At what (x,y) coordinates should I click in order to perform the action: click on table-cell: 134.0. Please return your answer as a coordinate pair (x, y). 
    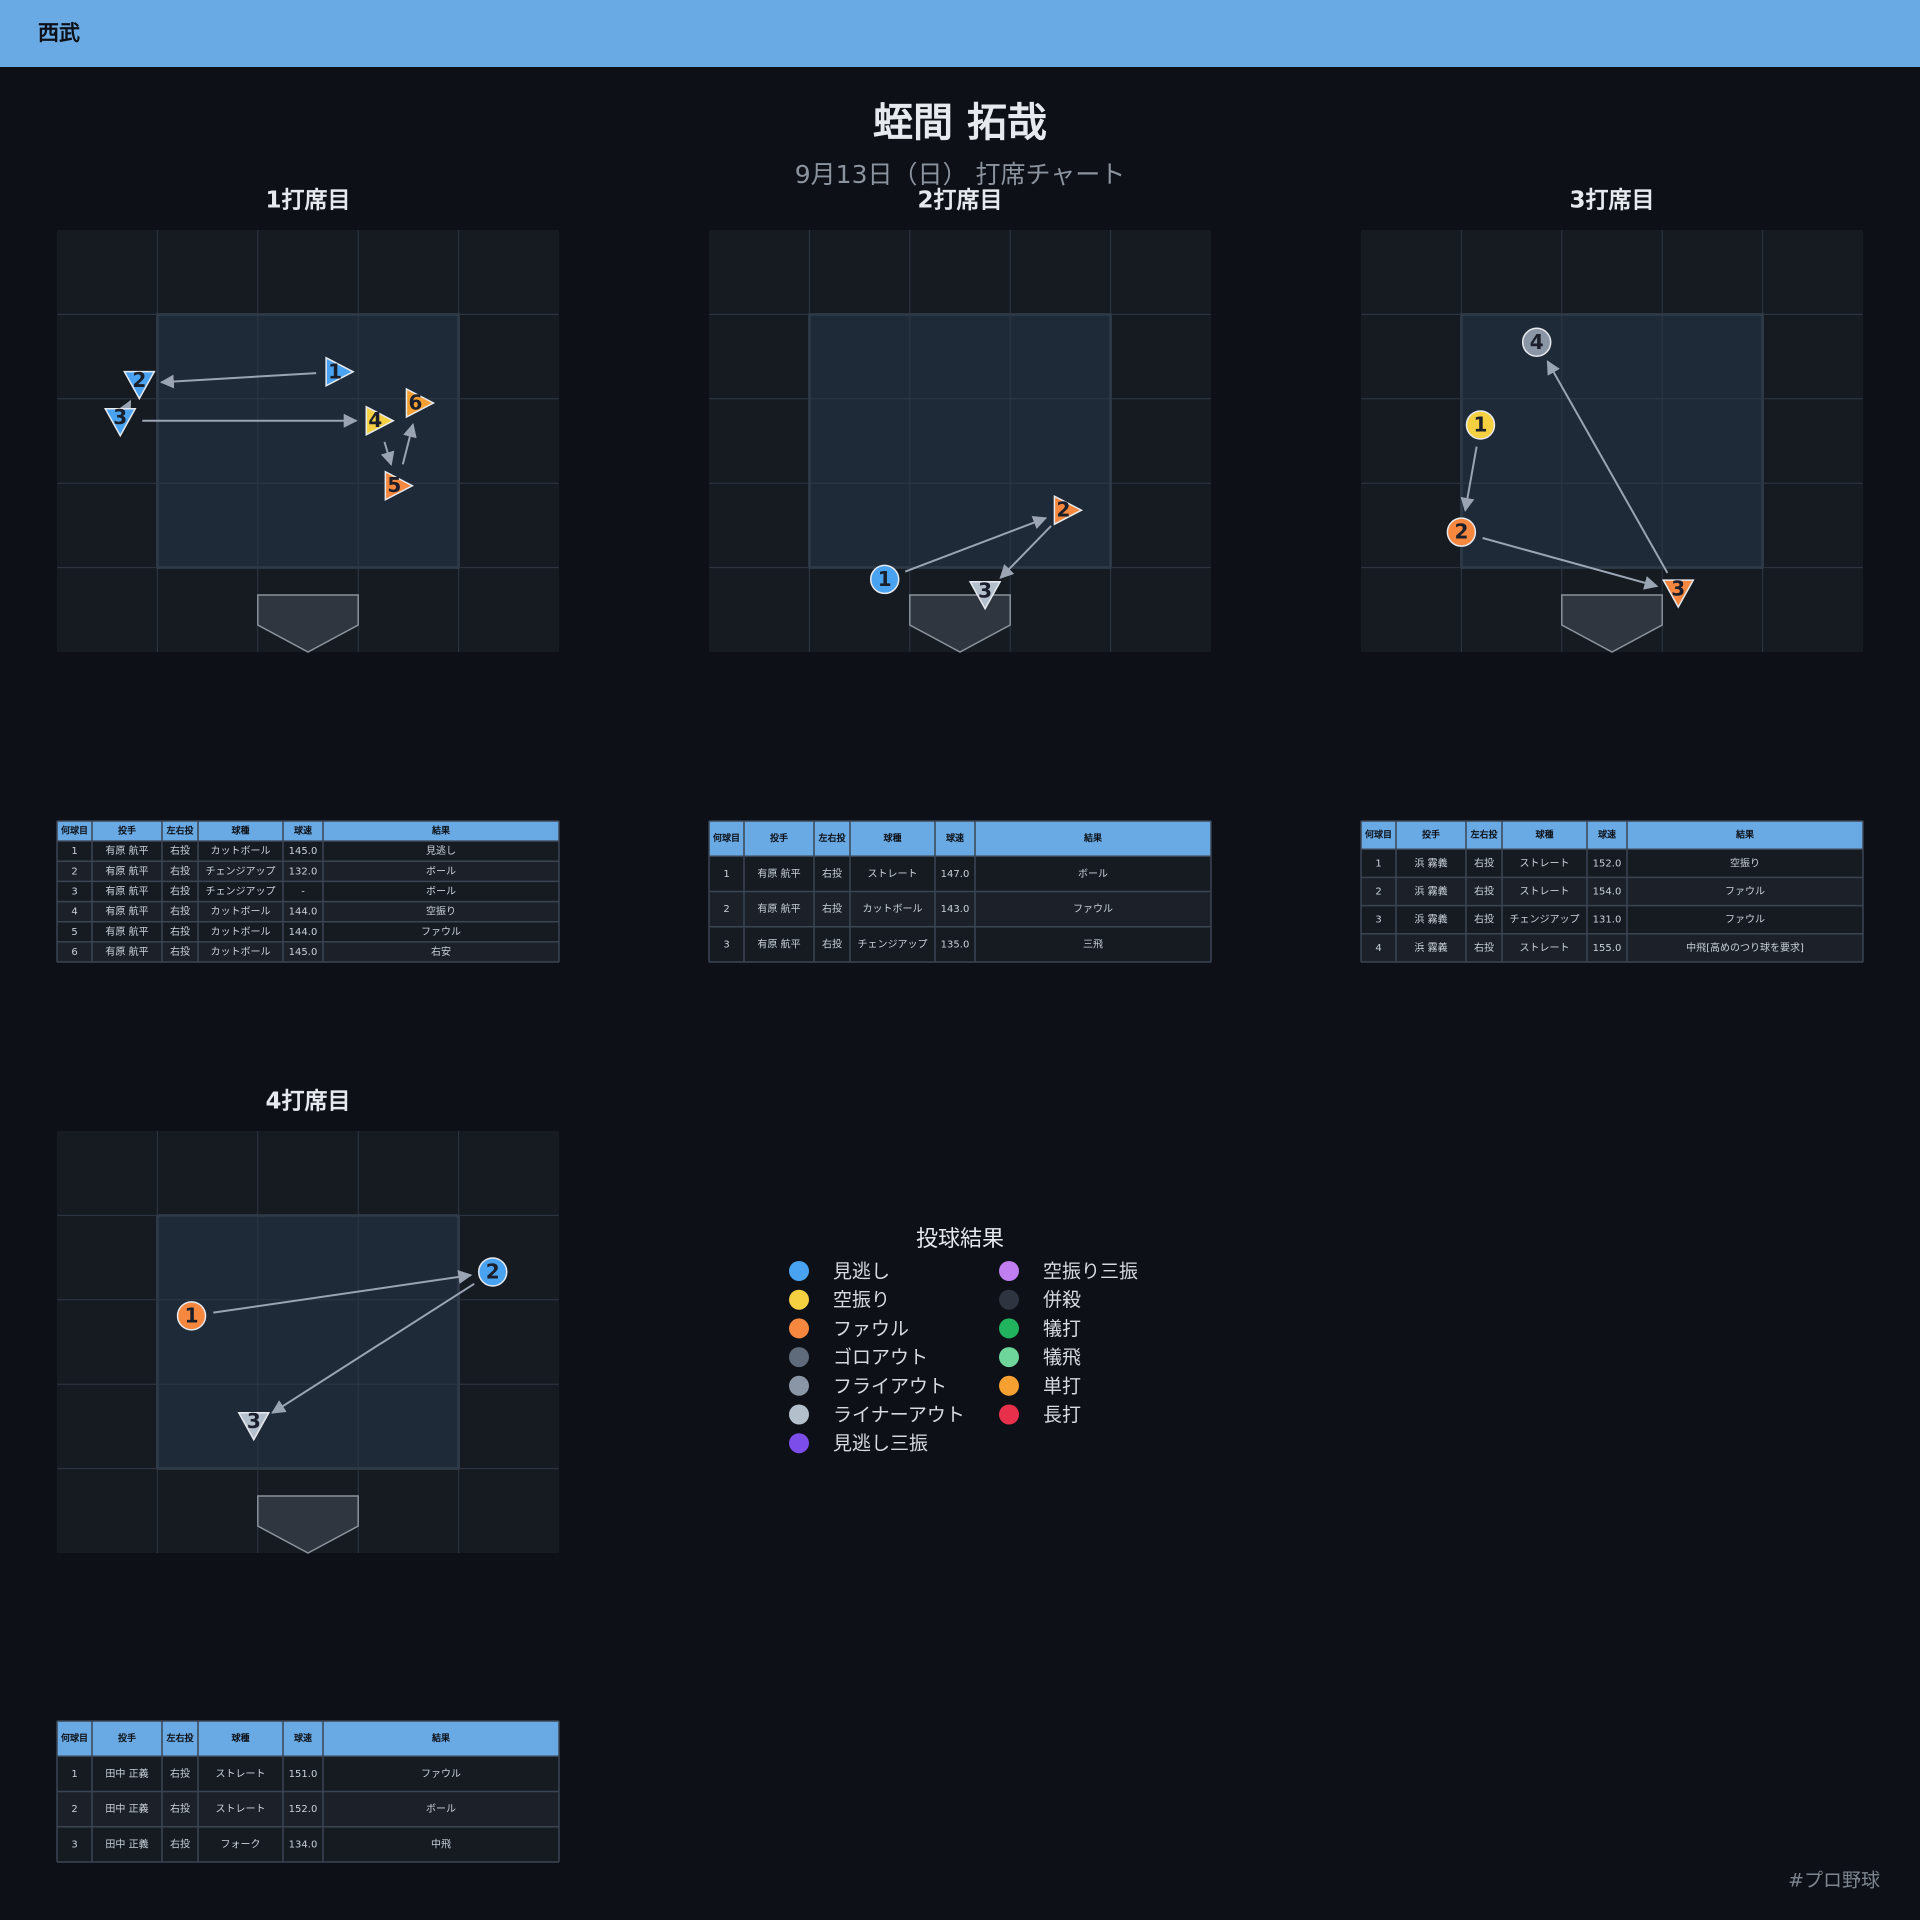
    Looking at the image, I should click on (303, 1844).